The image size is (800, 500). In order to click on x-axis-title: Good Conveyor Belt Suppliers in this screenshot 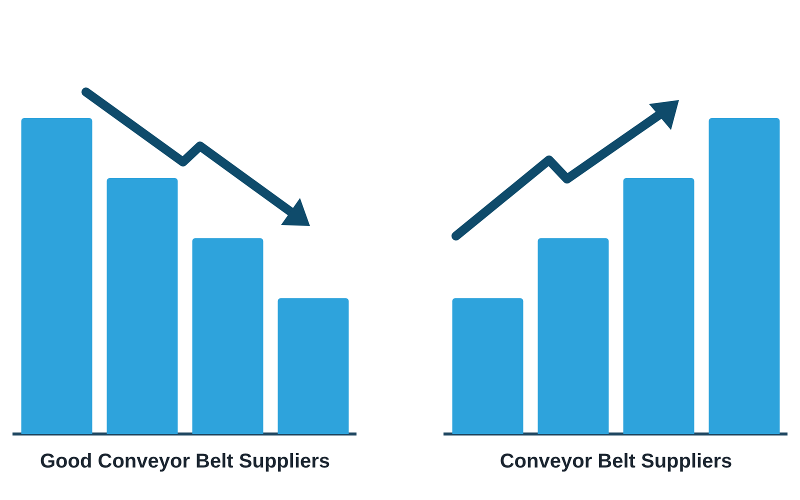, I will do `click(185, 461)`.